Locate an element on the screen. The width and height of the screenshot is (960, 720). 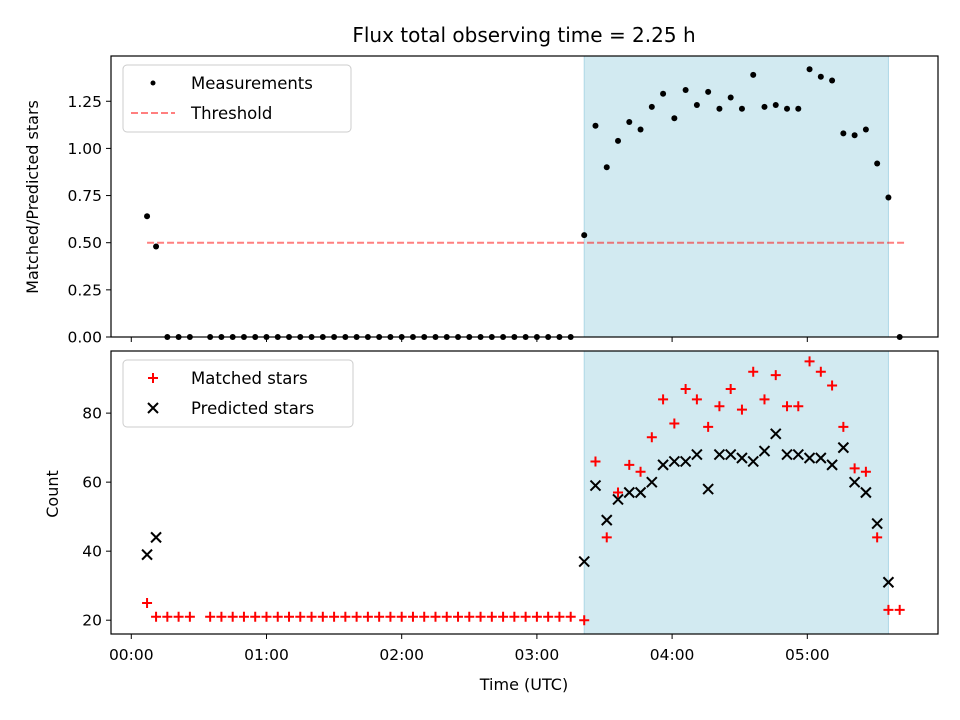
observing-window-span is located at coordinates (736, 196).